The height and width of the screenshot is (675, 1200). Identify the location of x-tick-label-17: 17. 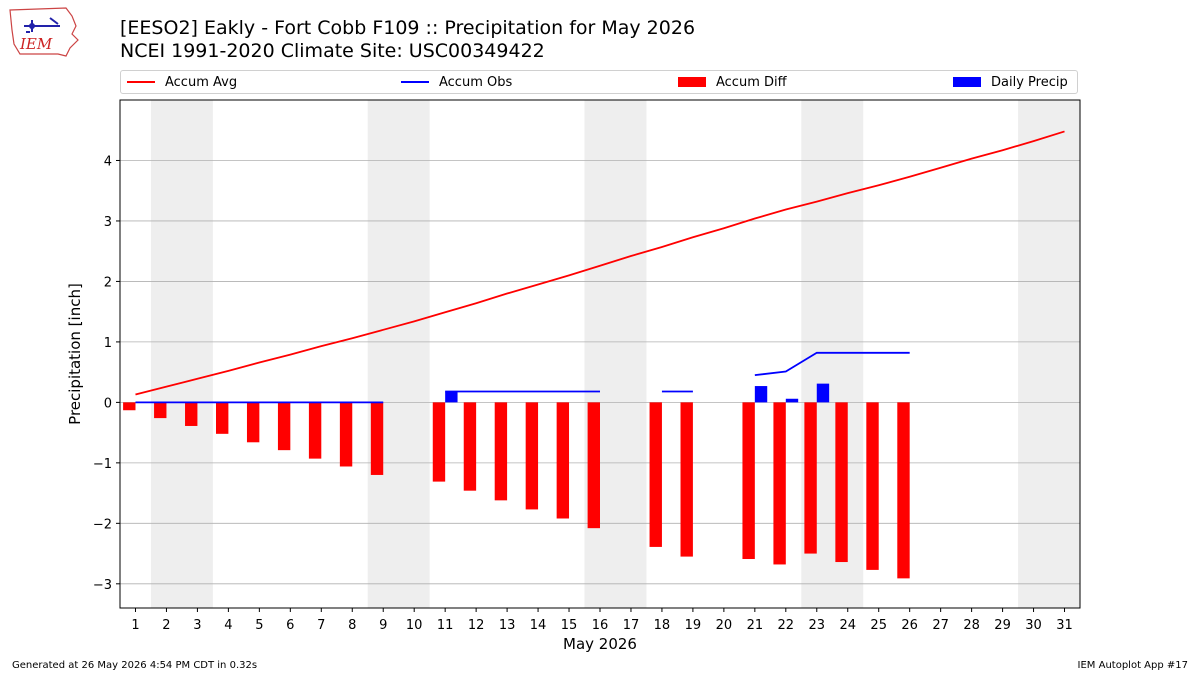
(631, 625).